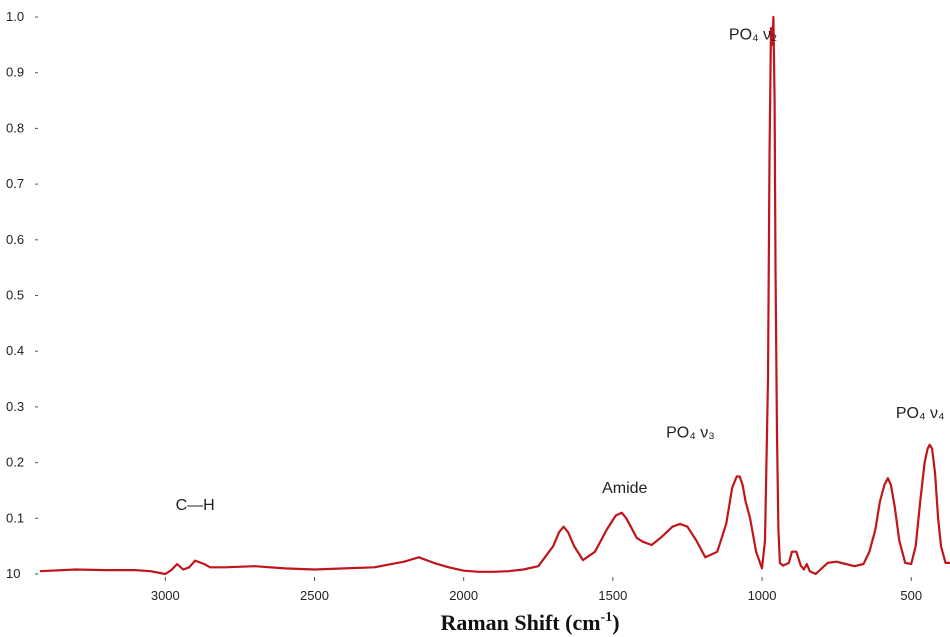 The width and height of the screenshot is (950, 637). What do you see at coordinates (13, 573) in the screenshot?
I see `y-tick-label: 10` at bounding box center [13, 573].